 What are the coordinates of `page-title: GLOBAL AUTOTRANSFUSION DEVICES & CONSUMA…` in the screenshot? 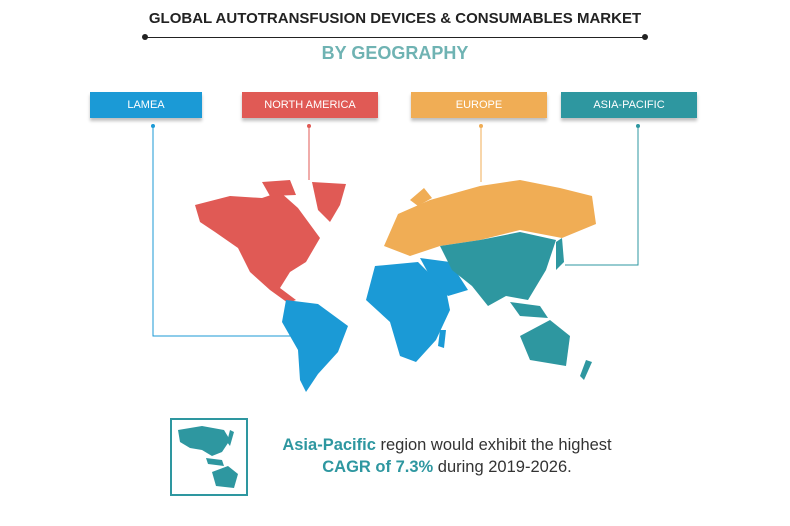 It's located at (395, 18).